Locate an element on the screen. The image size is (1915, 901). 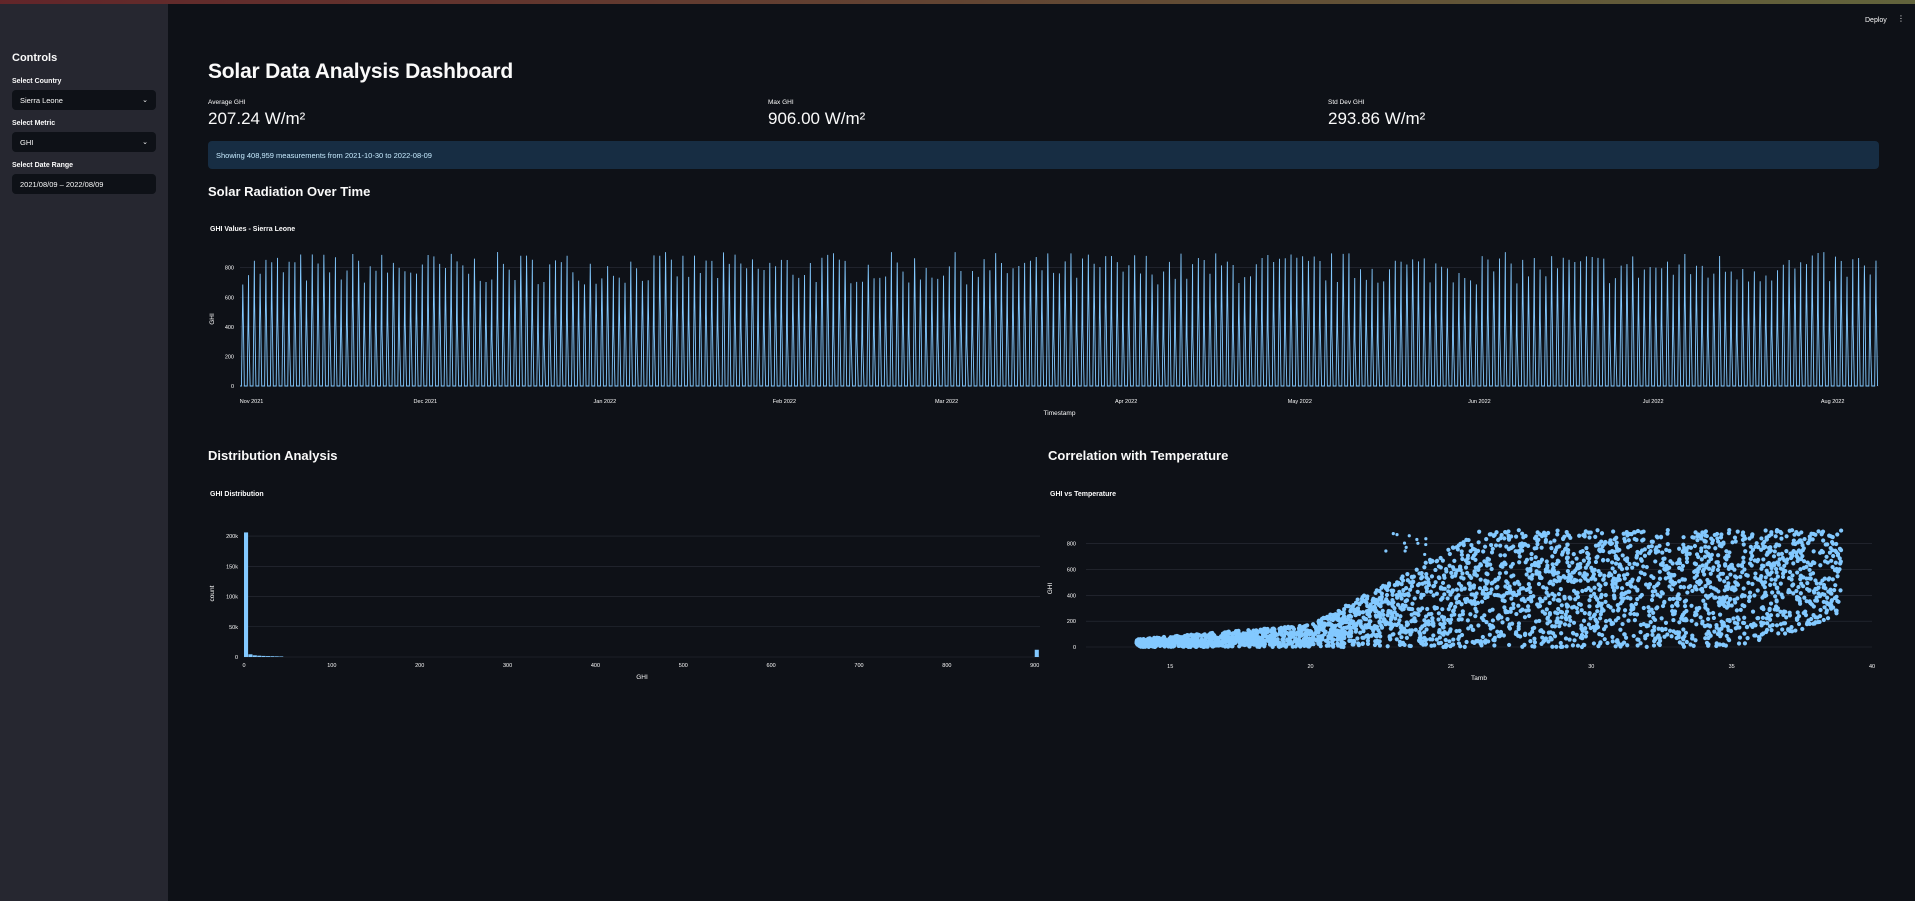
country-select: Sierra Leone ⌄ is located at coordinates (84, 100).